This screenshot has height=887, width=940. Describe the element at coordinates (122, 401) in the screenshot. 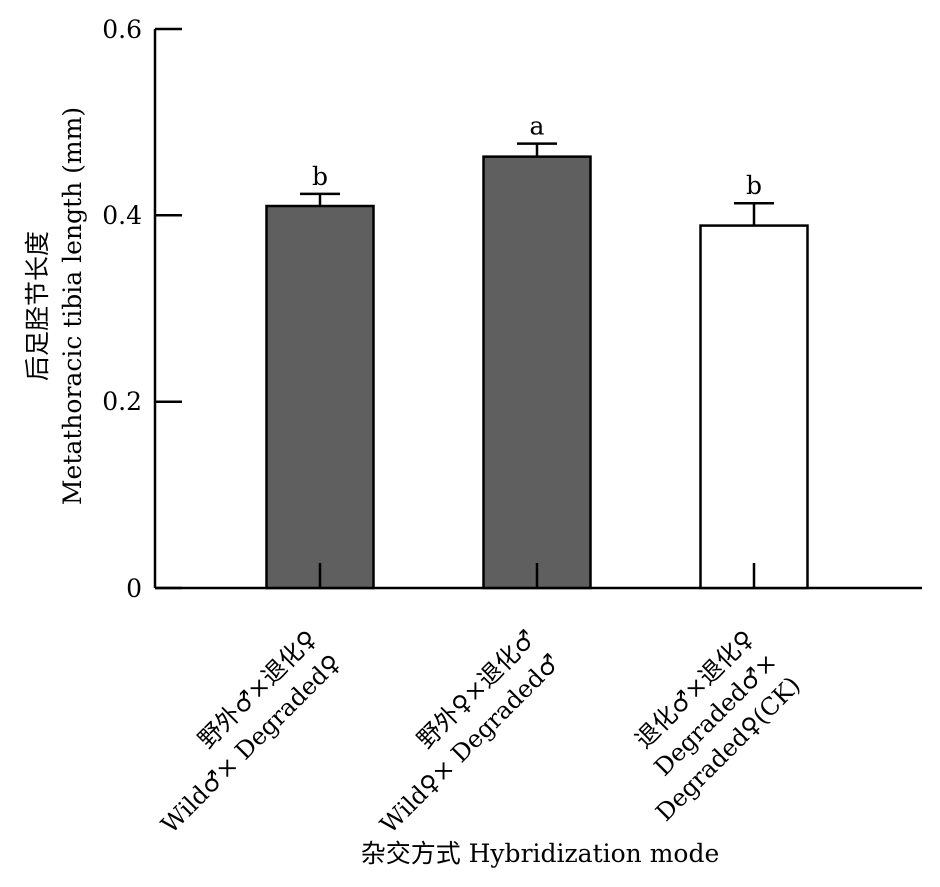

I see `y-tick-label-1: 0.2` at that location.